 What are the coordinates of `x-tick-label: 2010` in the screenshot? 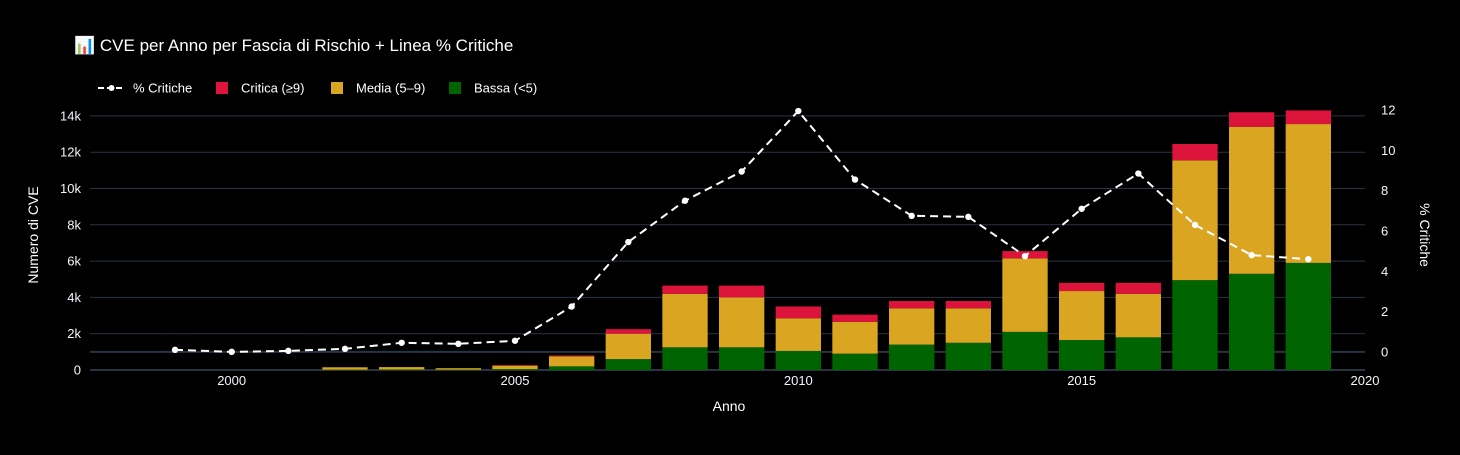 It's located at (798, 380).